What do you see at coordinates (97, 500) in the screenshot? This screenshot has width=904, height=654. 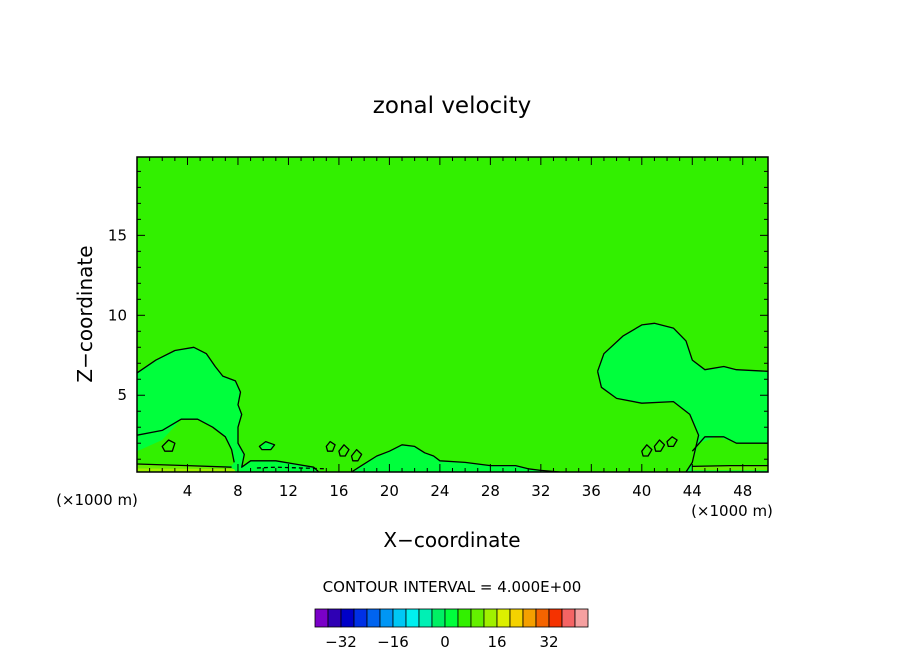 I see `x-axis-unit-left: (×1000 m)` at bounding box center [97, 500].